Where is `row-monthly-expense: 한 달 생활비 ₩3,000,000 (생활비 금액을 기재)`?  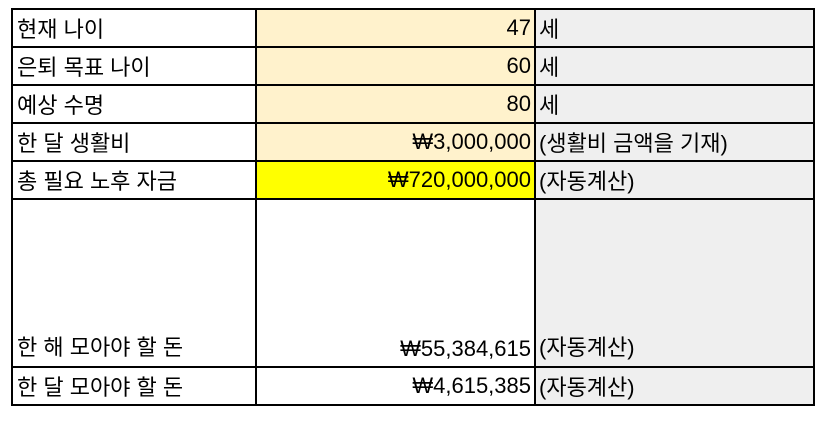 row-monthly-expense: 한 달 생활비 ₩3,000,000 (생활비 금액을 기재) is located at coordinates (413, 142).